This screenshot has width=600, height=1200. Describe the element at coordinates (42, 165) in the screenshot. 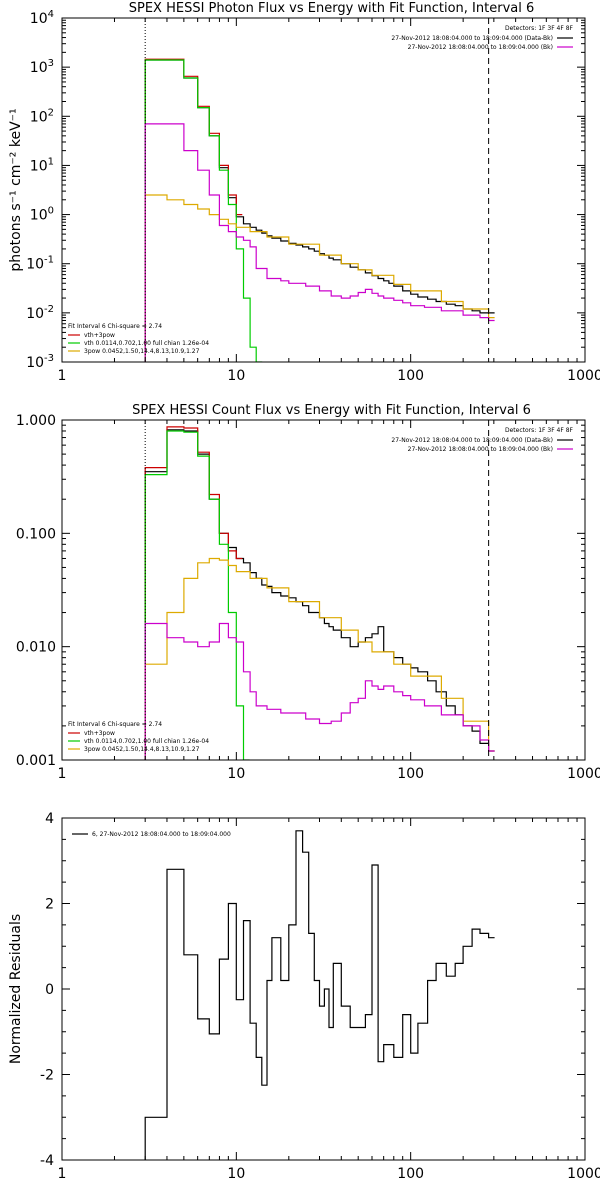

I see `y-tick-label: 10¹` at that location.